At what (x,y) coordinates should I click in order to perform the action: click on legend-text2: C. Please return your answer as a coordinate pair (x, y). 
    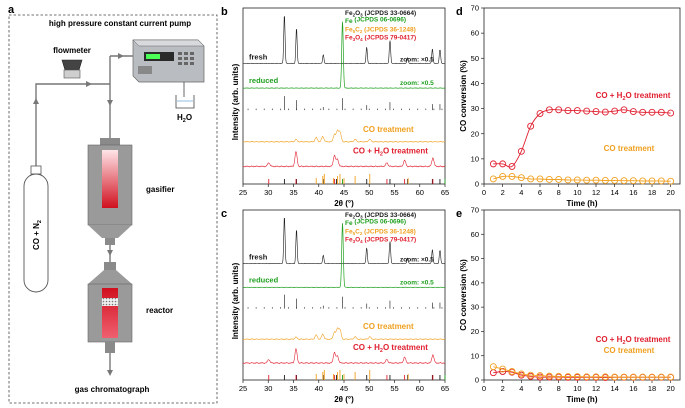
    Looking at the image, I should click on (357, 29).